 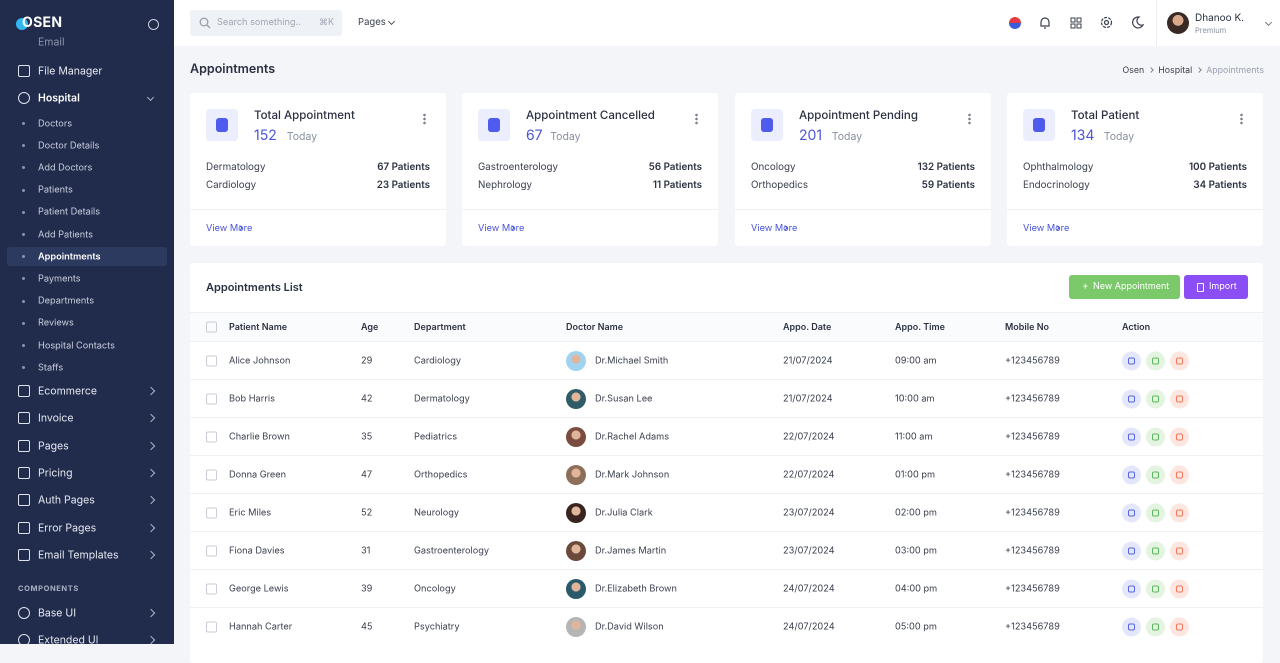 What do you see at coordinates (266, 23) in the screenshot?
I see `search-box: Search something.. ⌘K` at bounding box center [266, 23].